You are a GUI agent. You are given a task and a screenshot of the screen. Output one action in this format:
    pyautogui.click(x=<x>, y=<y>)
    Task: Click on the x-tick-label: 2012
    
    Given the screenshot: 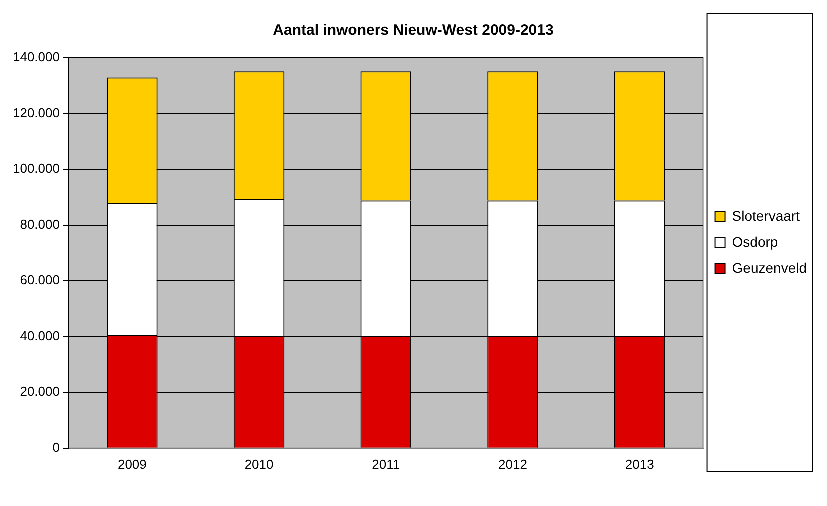 What is the action you would take?
    pyautogui.click(x=513, y=464)
    